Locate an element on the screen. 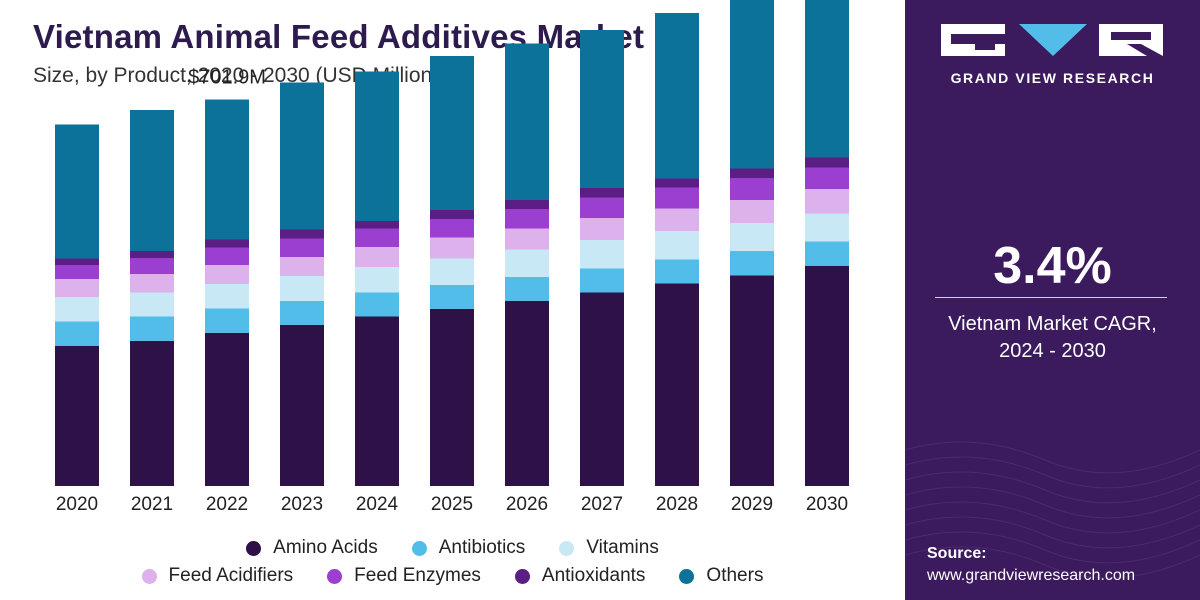  legend-item-feed-enzymes: Feed Enzymes is located at coordinates (404, 576).